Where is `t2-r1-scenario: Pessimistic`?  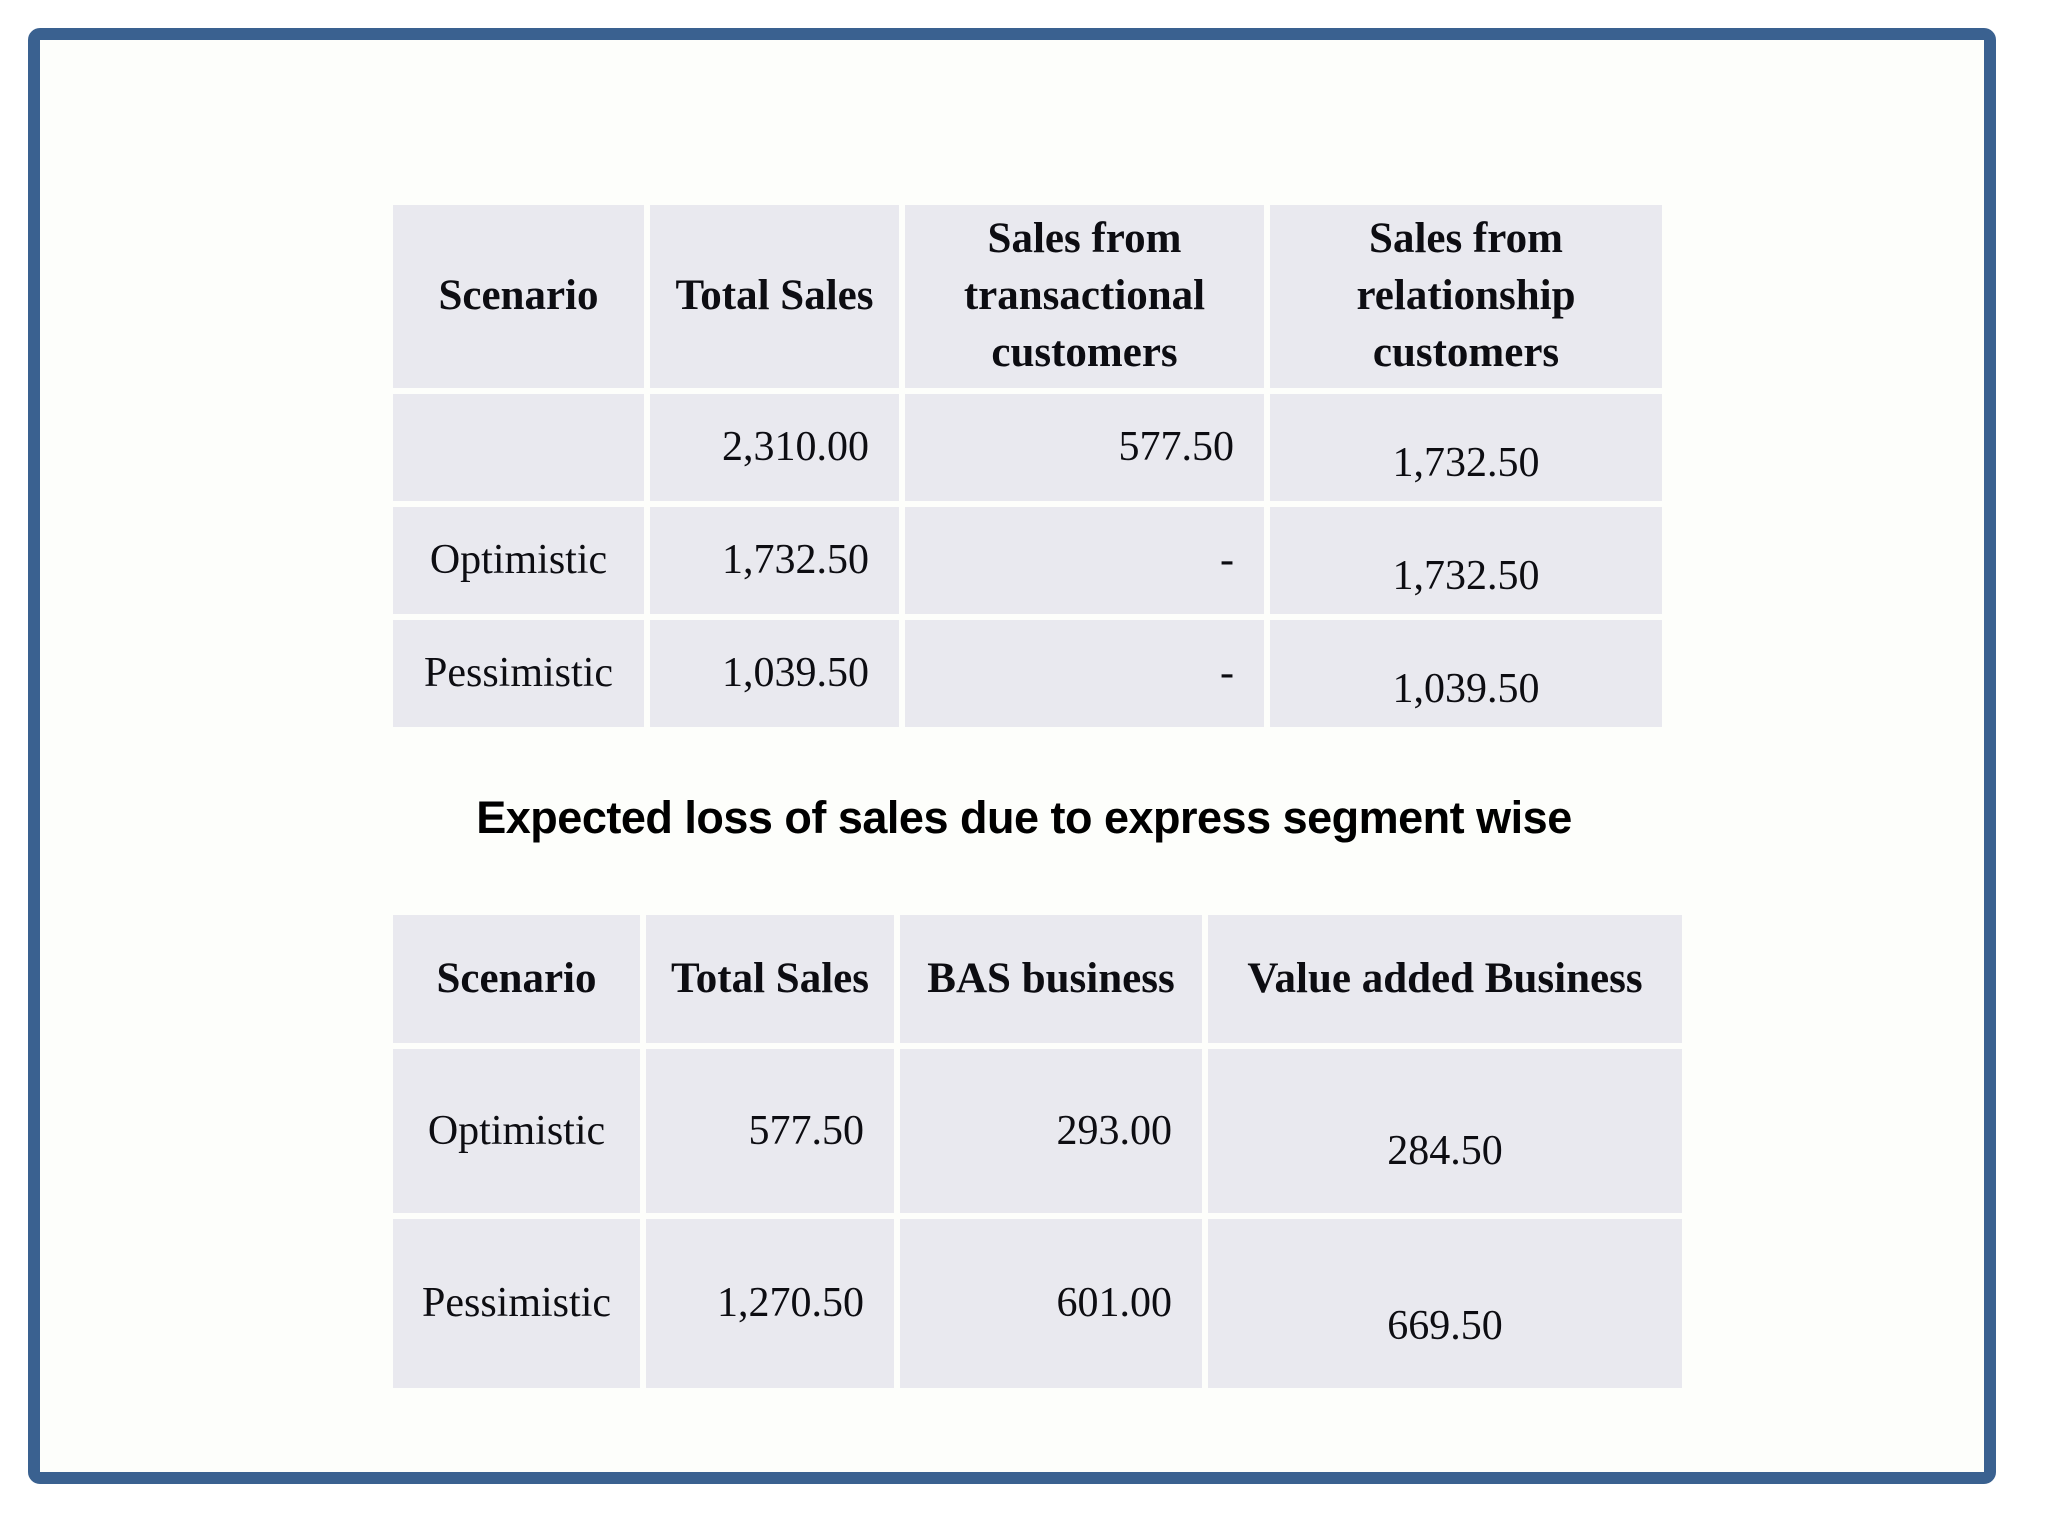
t2-r1-scenario: Pessimistic is located at coordinates (516, 1303).